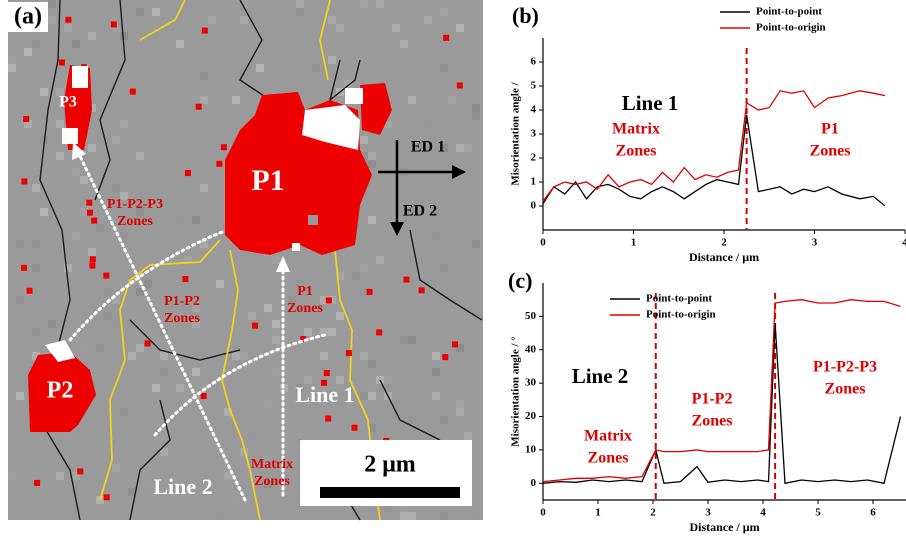 The height and width of the screenshot is (538, 906). Describe the element at coordinates (516, 391) in the screenshot. I see `y-axis-label: Misorientation angle / °` at that location.